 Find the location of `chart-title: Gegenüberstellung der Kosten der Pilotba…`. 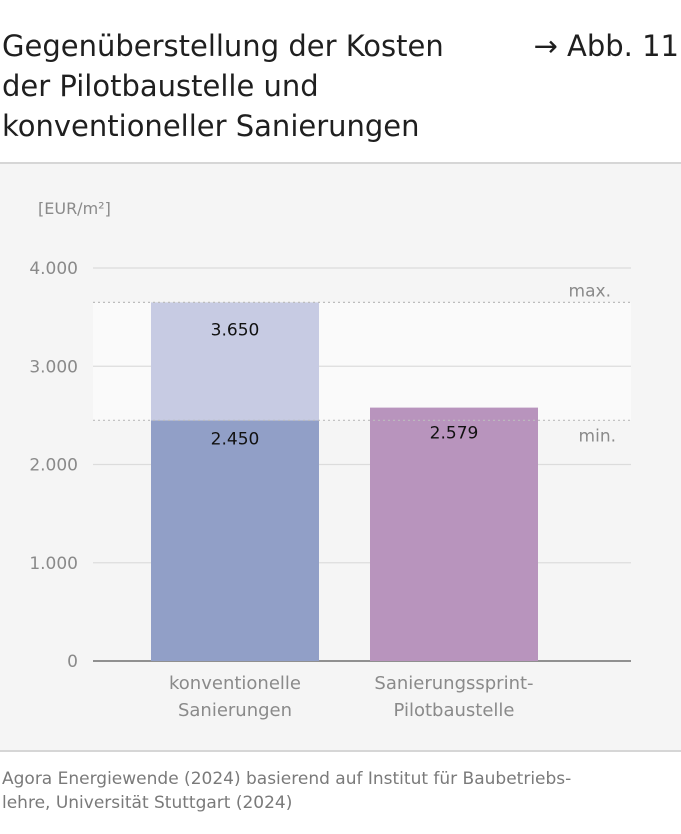

chart-title: Gegenüberstellung der Kosten der Pilotba… is located at coordinates (223, 86).